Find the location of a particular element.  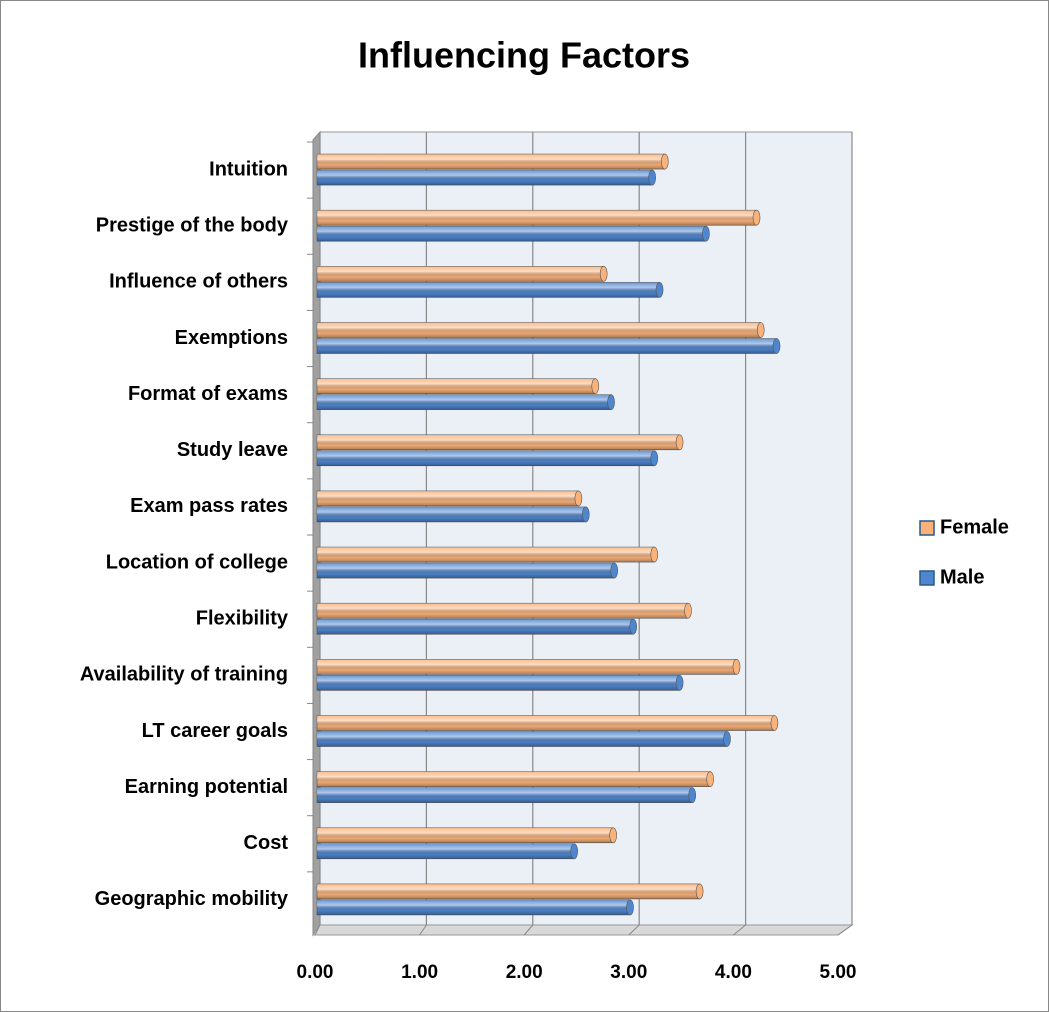

y-tick-label: Cost is located at coordinates (266, 843).